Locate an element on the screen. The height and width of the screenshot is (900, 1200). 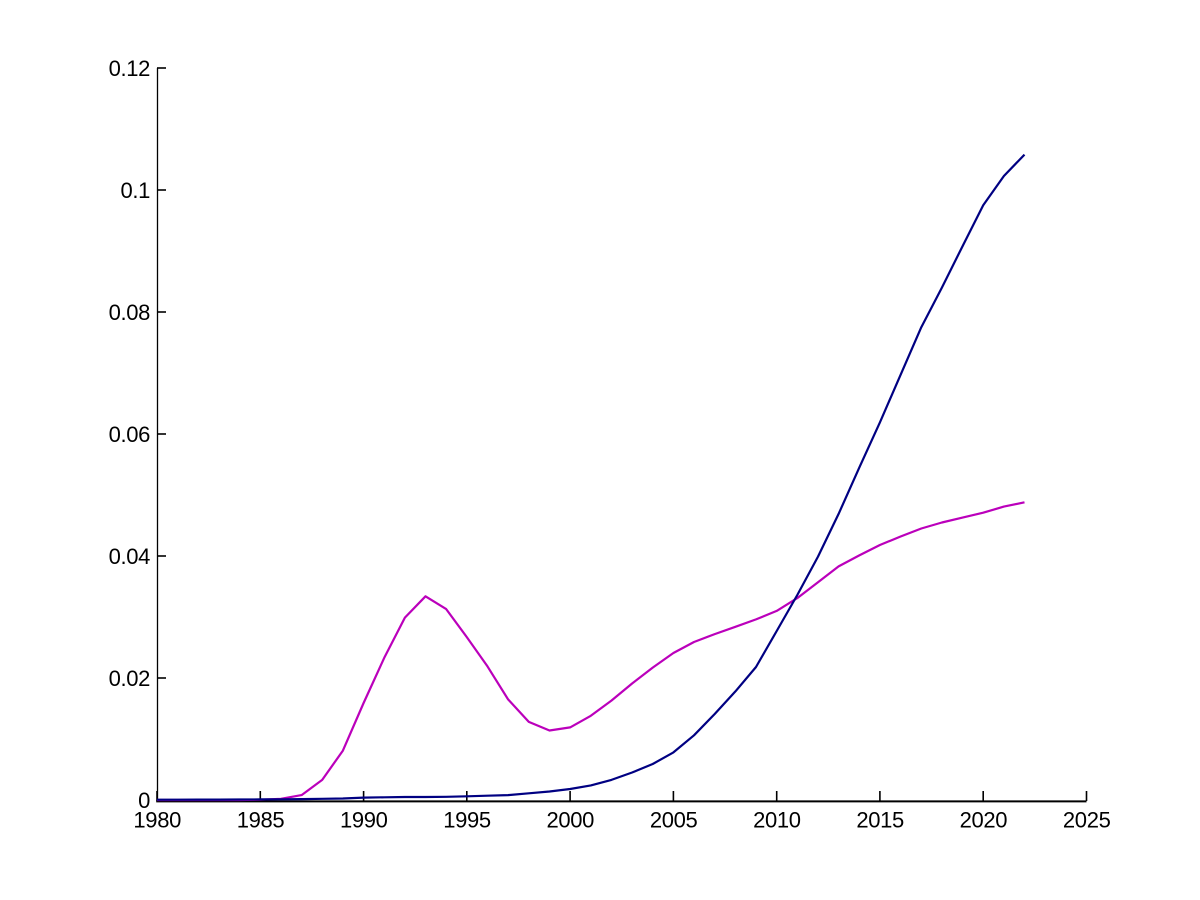
svg-text: 1980 is located at coordinates (157, 820).